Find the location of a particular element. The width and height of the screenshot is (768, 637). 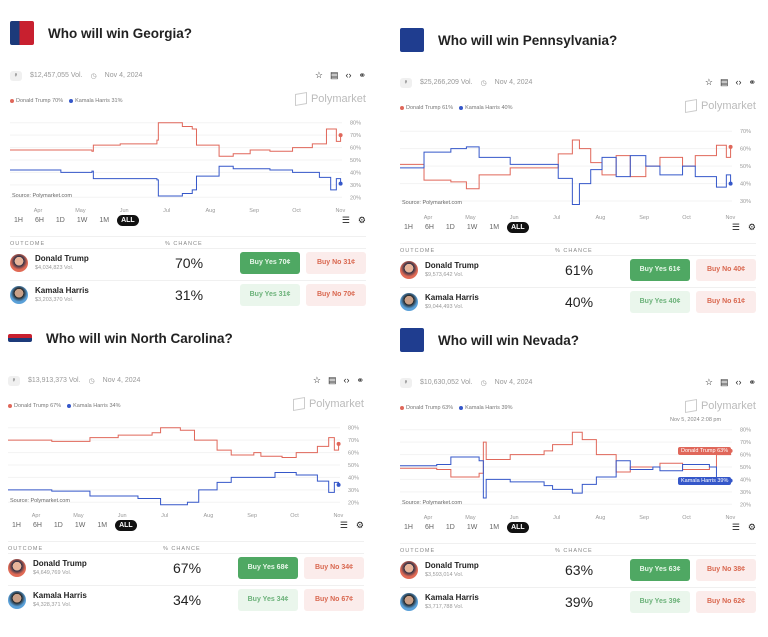

trophy-icon: ♀ is located at coordinates (16, 75).